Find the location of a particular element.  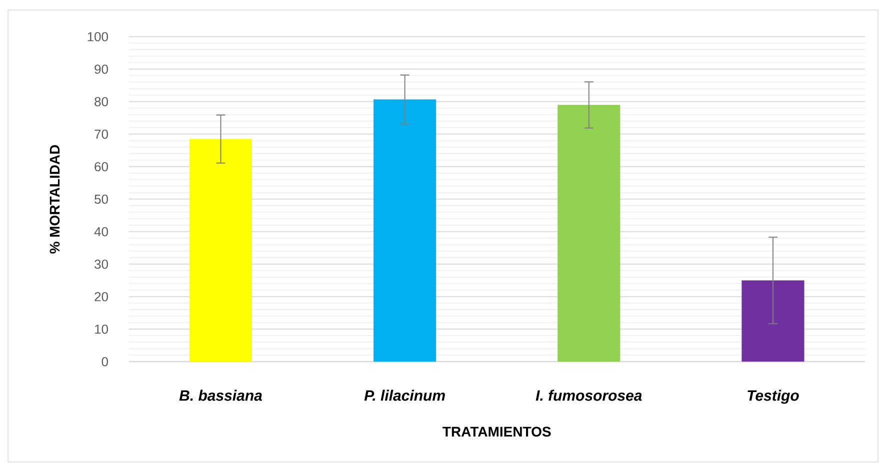

x-tick-label: B. bassiana is located at coordinates (220, 395).